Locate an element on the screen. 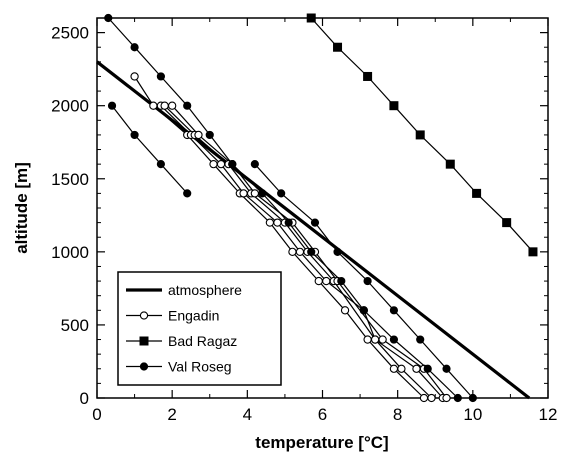  legend-label: Val Roseg is located at coordinates (200, 367).